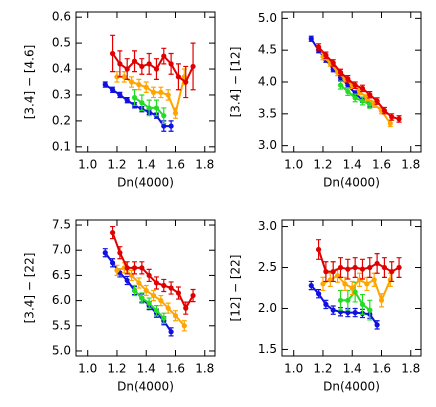 The image size is (436, 407). What do you see at coordinates (267, 82) in the screenshot?
I see `y-tick-label: 4.0` at bounding box center [267, 82].